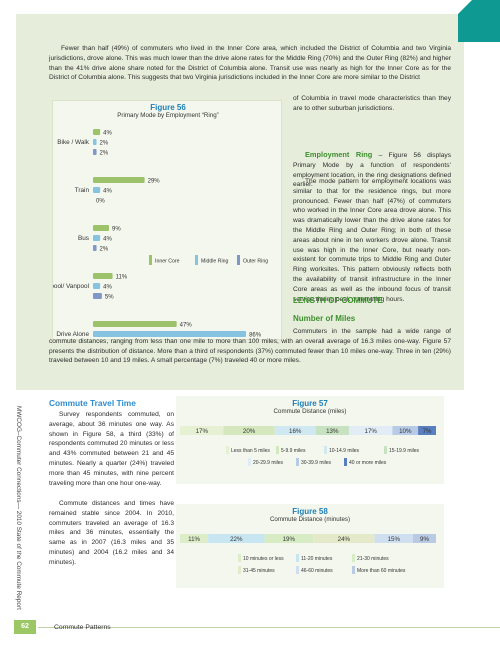 The width and height of the screenshot is (500, 647). I want to click on segment-label-4: 17%, so click(371, 431).